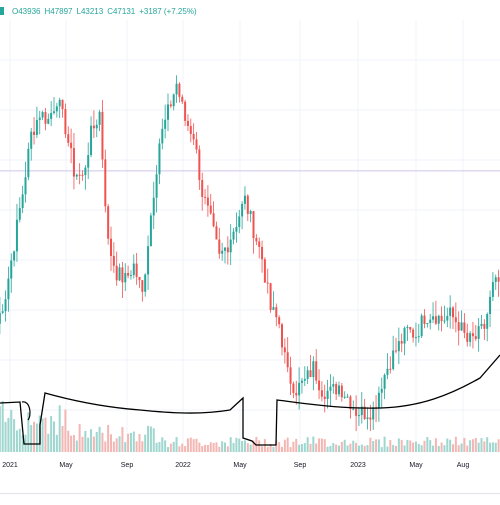  I want to click on x-axis-tick-label: Sep, so click(300, 465).